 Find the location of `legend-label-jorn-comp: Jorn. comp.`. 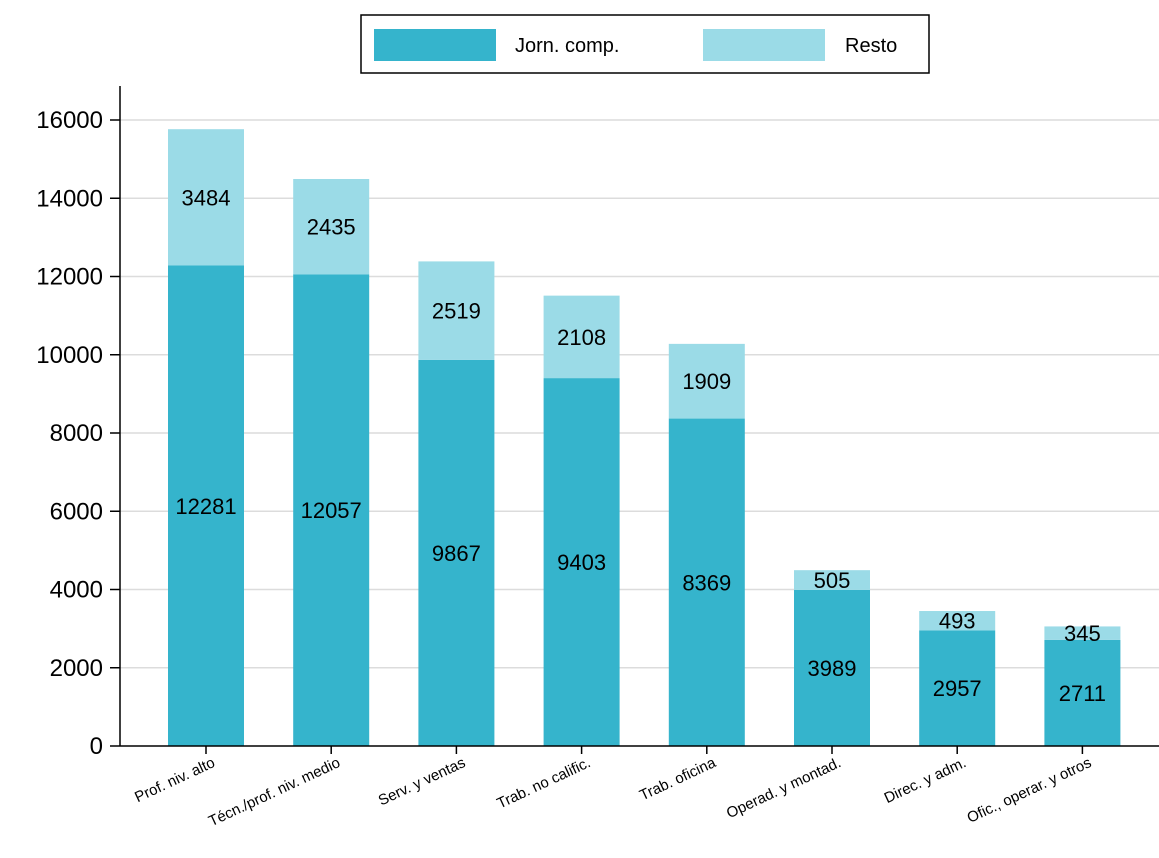

legend-label-jorn-comp: Jorn. comp. is located at coordinates (567, 46).